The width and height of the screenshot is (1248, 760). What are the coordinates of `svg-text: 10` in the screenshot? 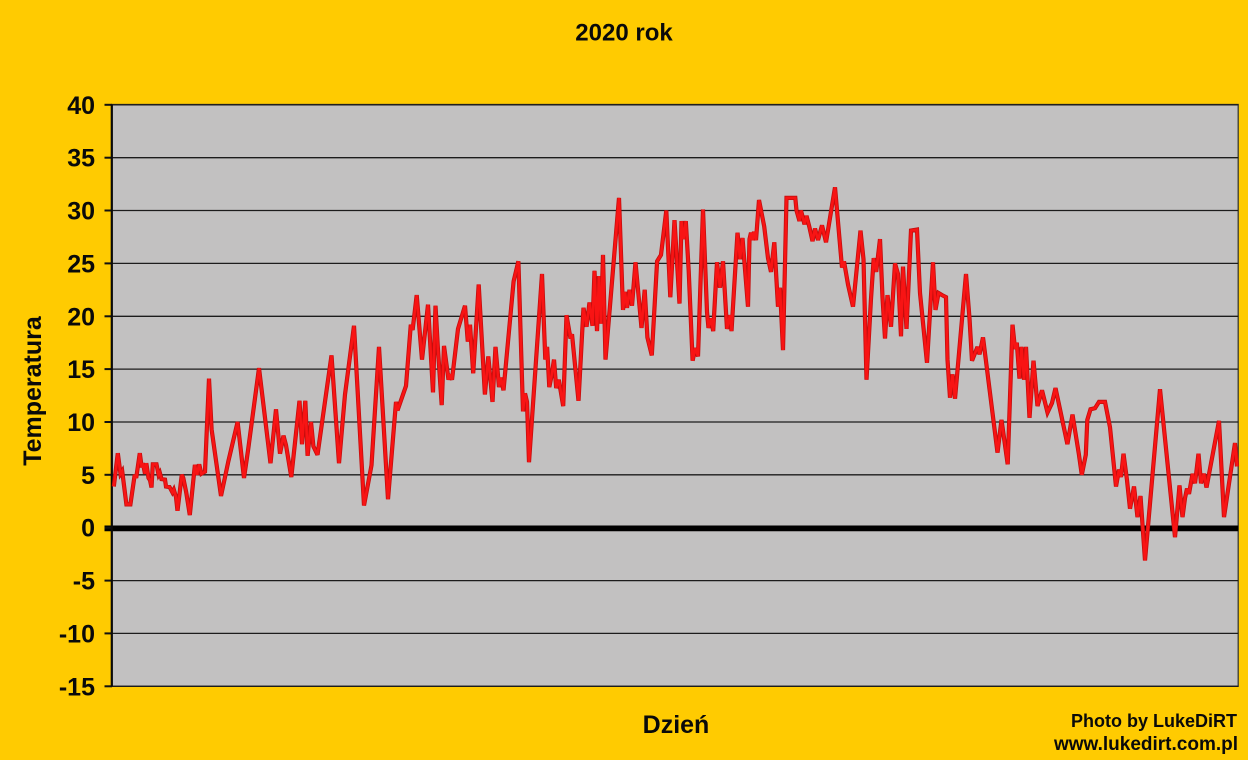 It's located at (81, 423).